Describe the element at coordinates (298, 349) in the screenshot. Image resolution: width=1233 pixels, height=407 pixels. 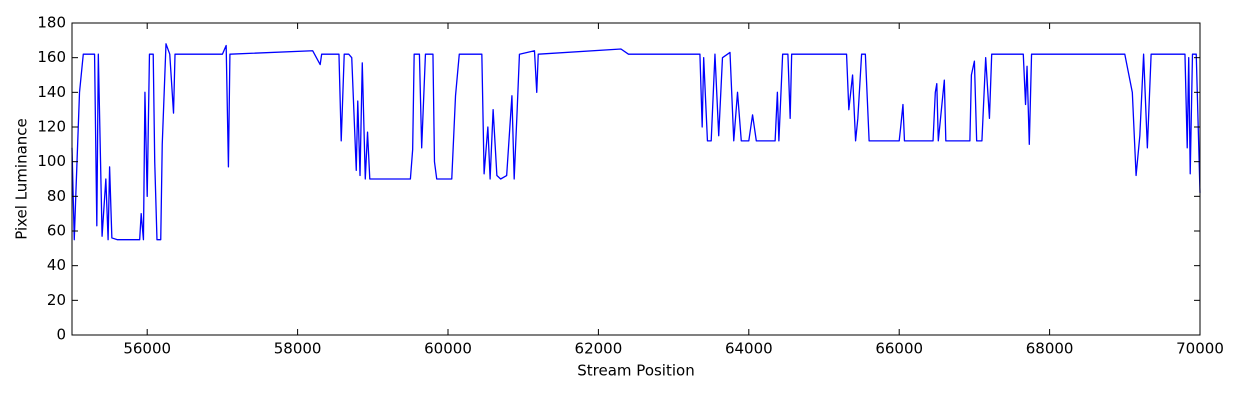
I see `x-tick-label: 58000` at that location.